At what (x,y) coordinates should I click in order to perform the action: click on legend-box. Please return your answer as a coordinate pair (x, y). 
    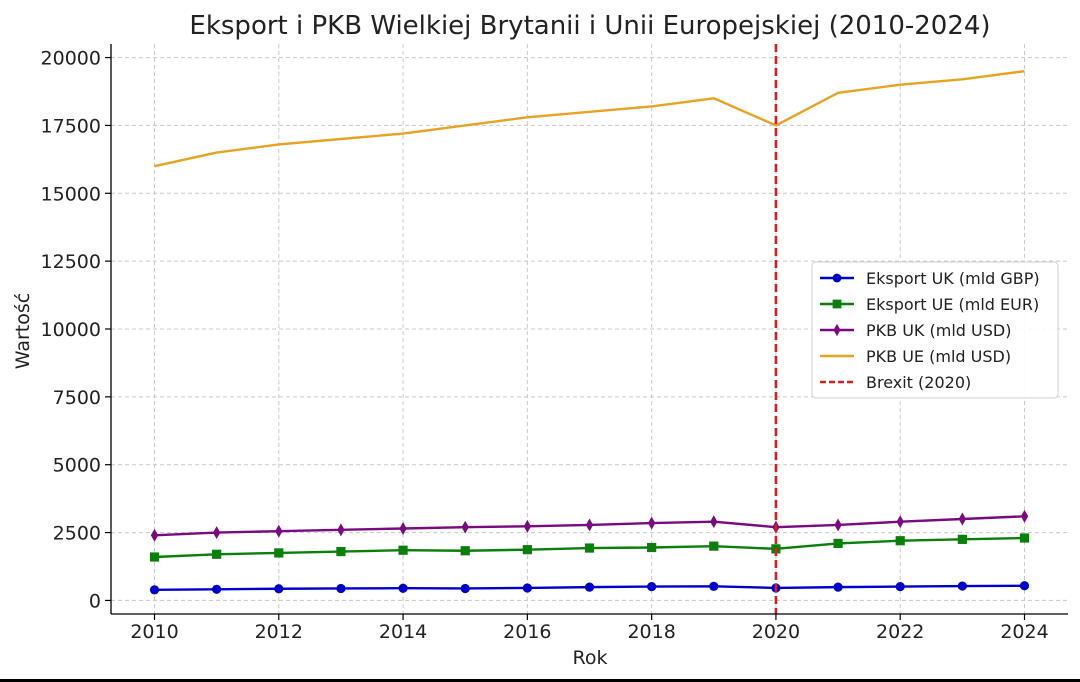
    Looking at the image, I should click on (935, 330).